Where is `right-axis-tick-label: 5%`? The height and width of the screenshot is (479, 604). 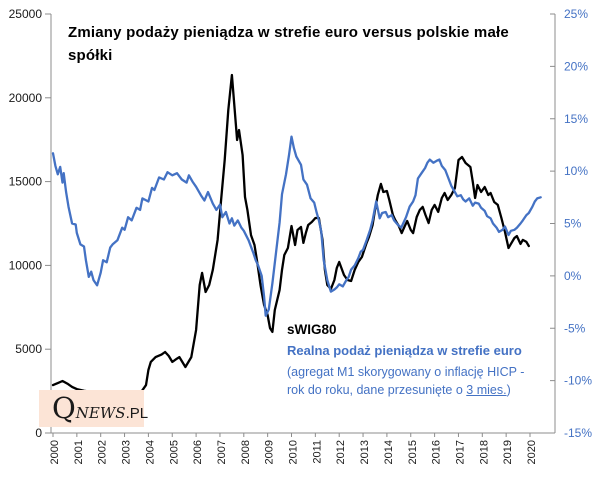
right-axis-tick-label: 5% is located at coordinates (573, 224).